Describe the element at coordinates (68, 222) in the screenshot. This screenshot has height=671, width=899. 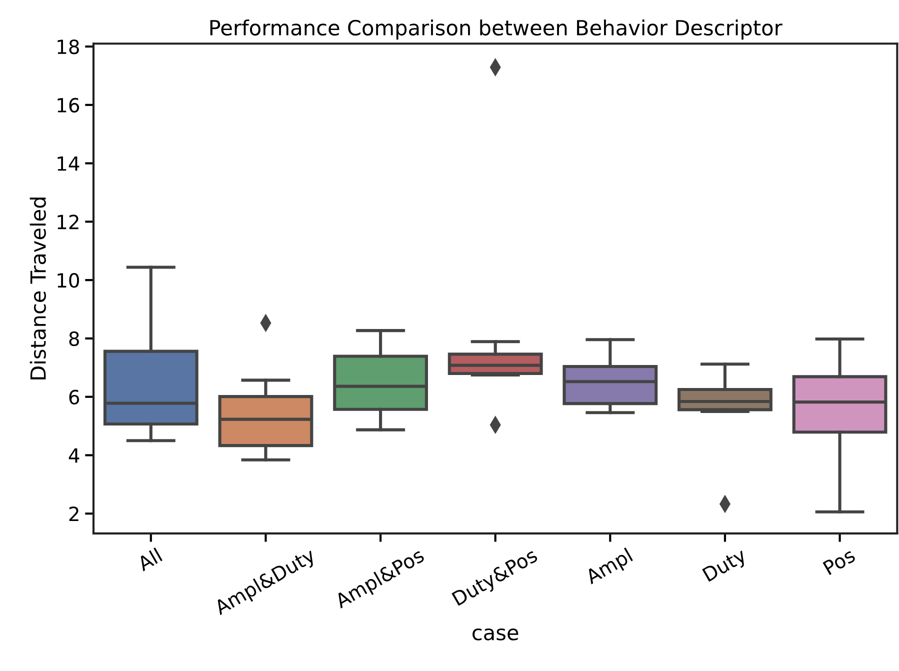
I see `y-tick-label: 12` at that location.